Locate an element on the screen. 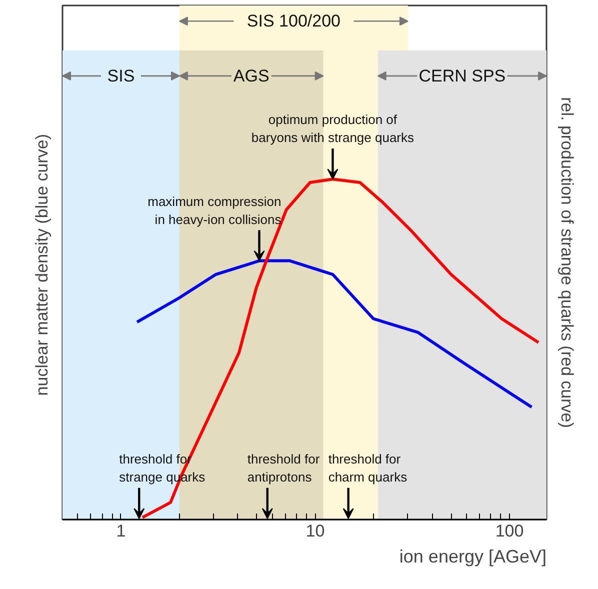 Image resolution: width=598 pixels, height=589 pixels. annotation: optimum production of baryons with strange quarks is located at coordinates (333, 129).